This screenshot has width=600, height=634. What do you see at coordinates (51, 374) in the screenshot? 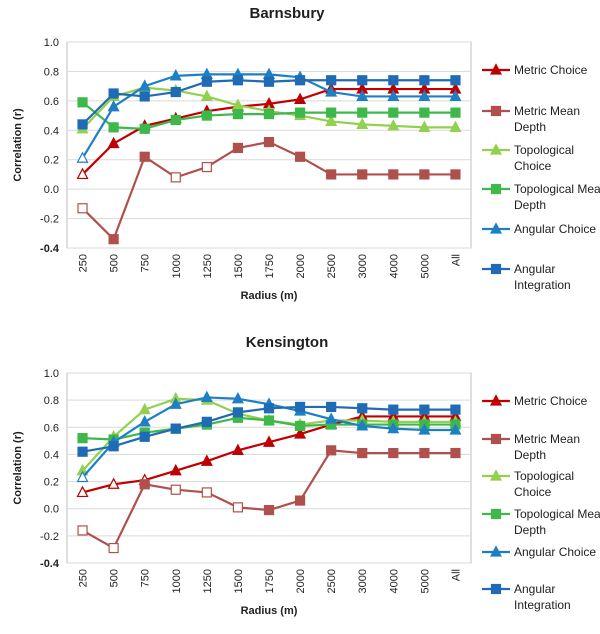
I see `y-tick-label: 1.0` at bounding box center [51, 374].